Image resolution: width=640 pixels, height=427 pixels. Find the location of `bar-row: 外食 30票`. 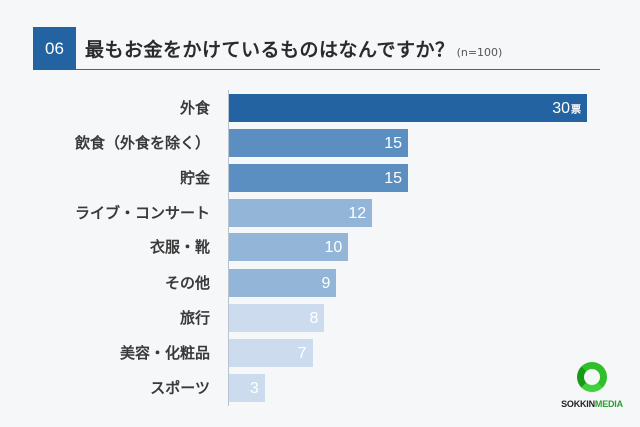

bar-row: 外食 30票 is located at coordinates (320, 108).